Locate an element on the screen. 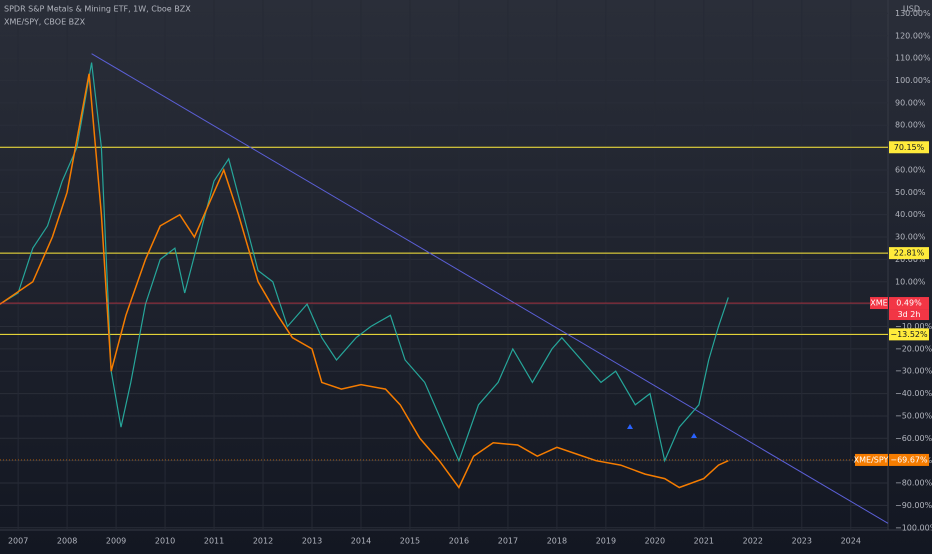  y-tick-label: 80.00% is located at coordinates (910, 125).